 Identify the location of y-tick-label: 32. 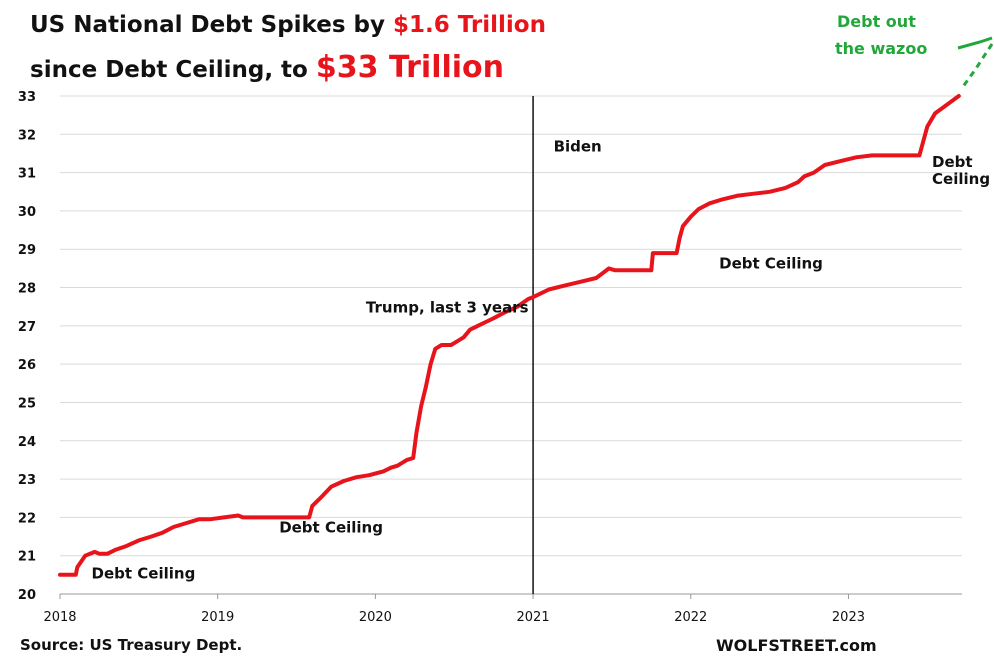
(27, 135).